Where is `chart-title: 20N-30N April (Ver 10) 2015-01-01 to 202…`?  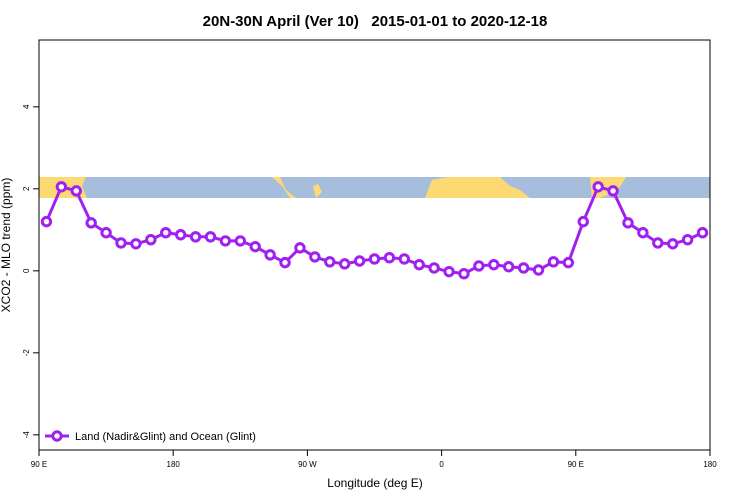 chart-title: 20N-30N April (Ver 10) 2015-01-01 to 202… is located at coordinates (375, 21).